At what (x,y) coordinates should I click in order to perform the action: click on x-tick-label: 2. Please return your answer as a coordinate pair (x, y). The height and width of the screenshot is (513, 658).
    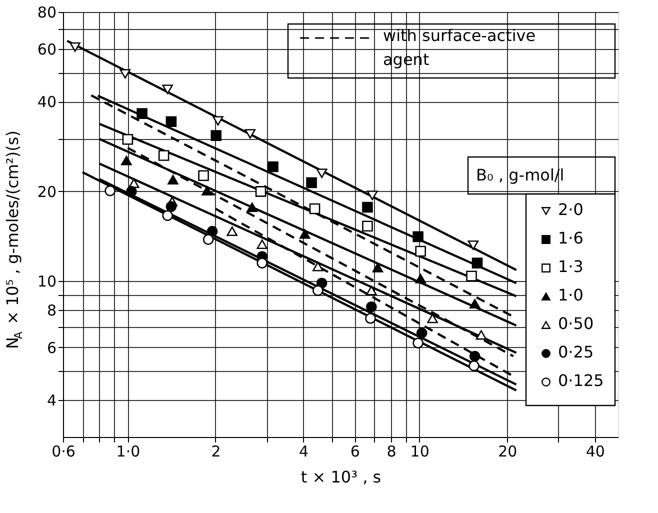
    Looking at the image, I should click on (216, 451).